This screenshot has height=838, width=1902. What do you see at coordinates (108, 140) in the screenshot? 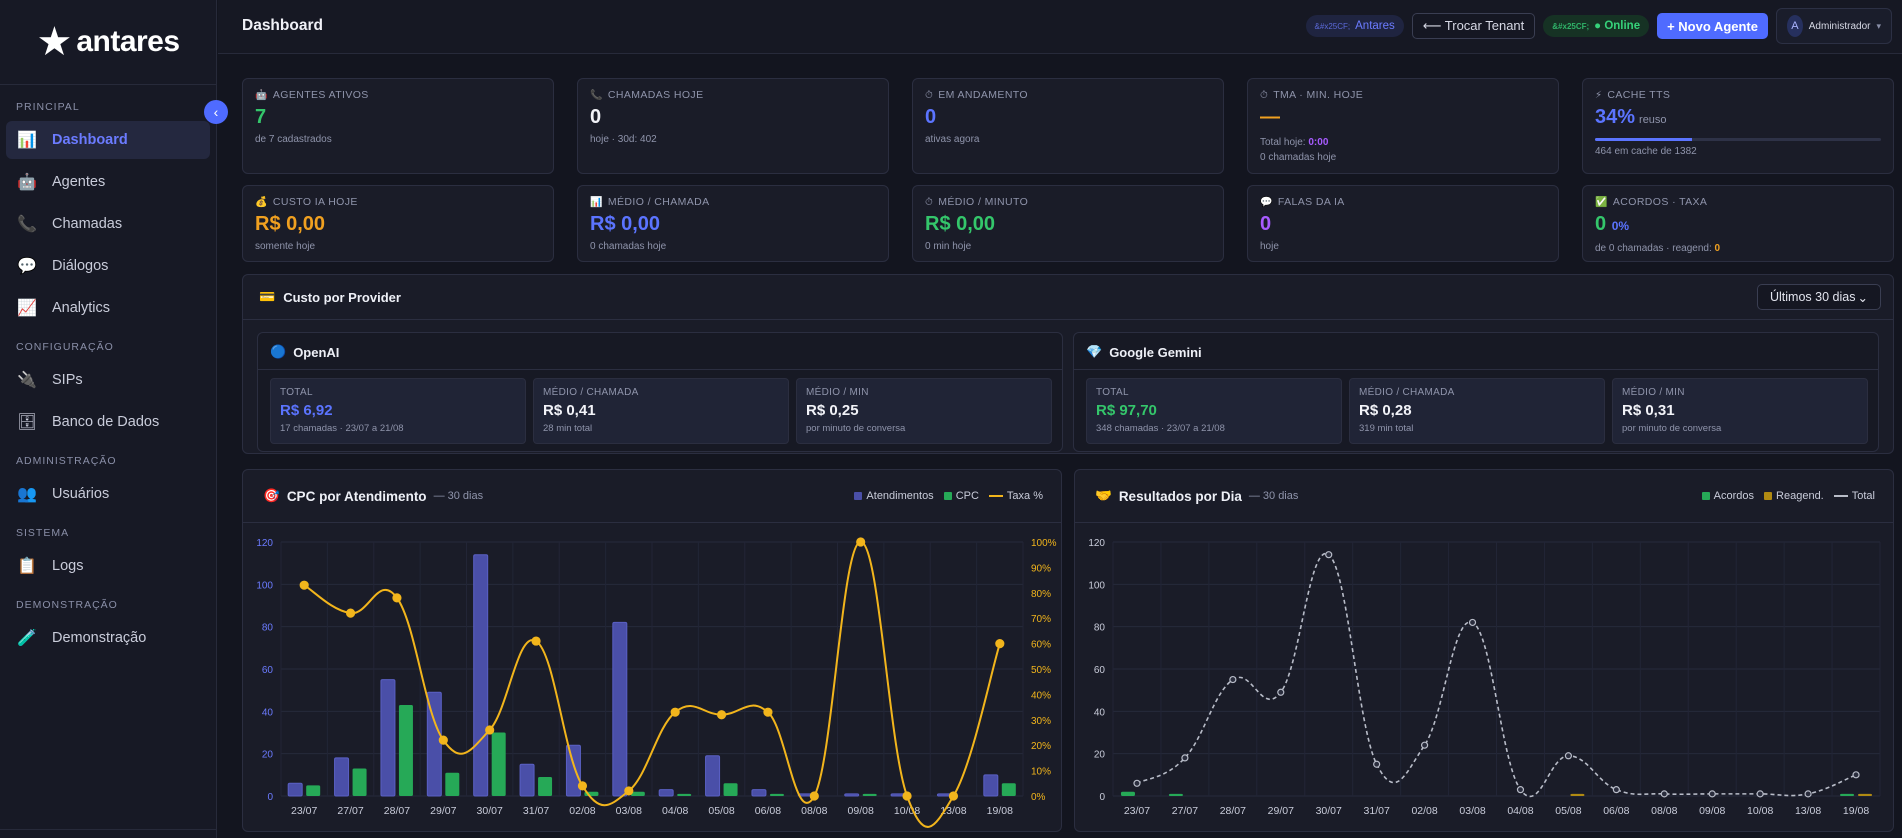
I see `sidebar-item-dashboard: 📊 Dashboard` at bounding box center [108, 140].